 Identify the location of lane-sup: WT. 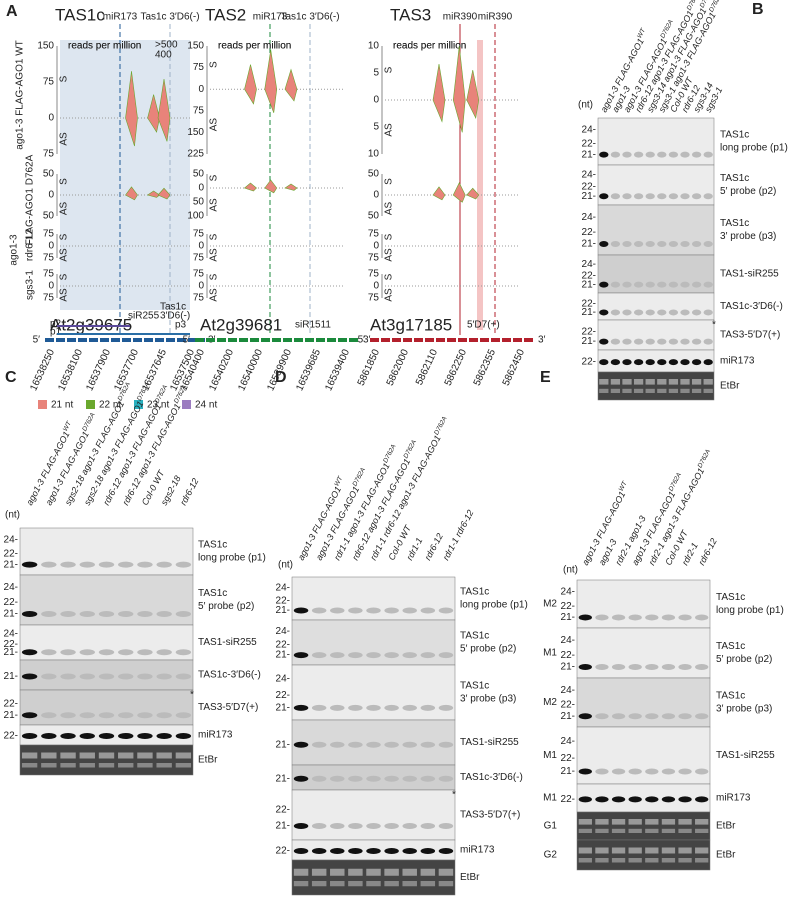
(338, 480).